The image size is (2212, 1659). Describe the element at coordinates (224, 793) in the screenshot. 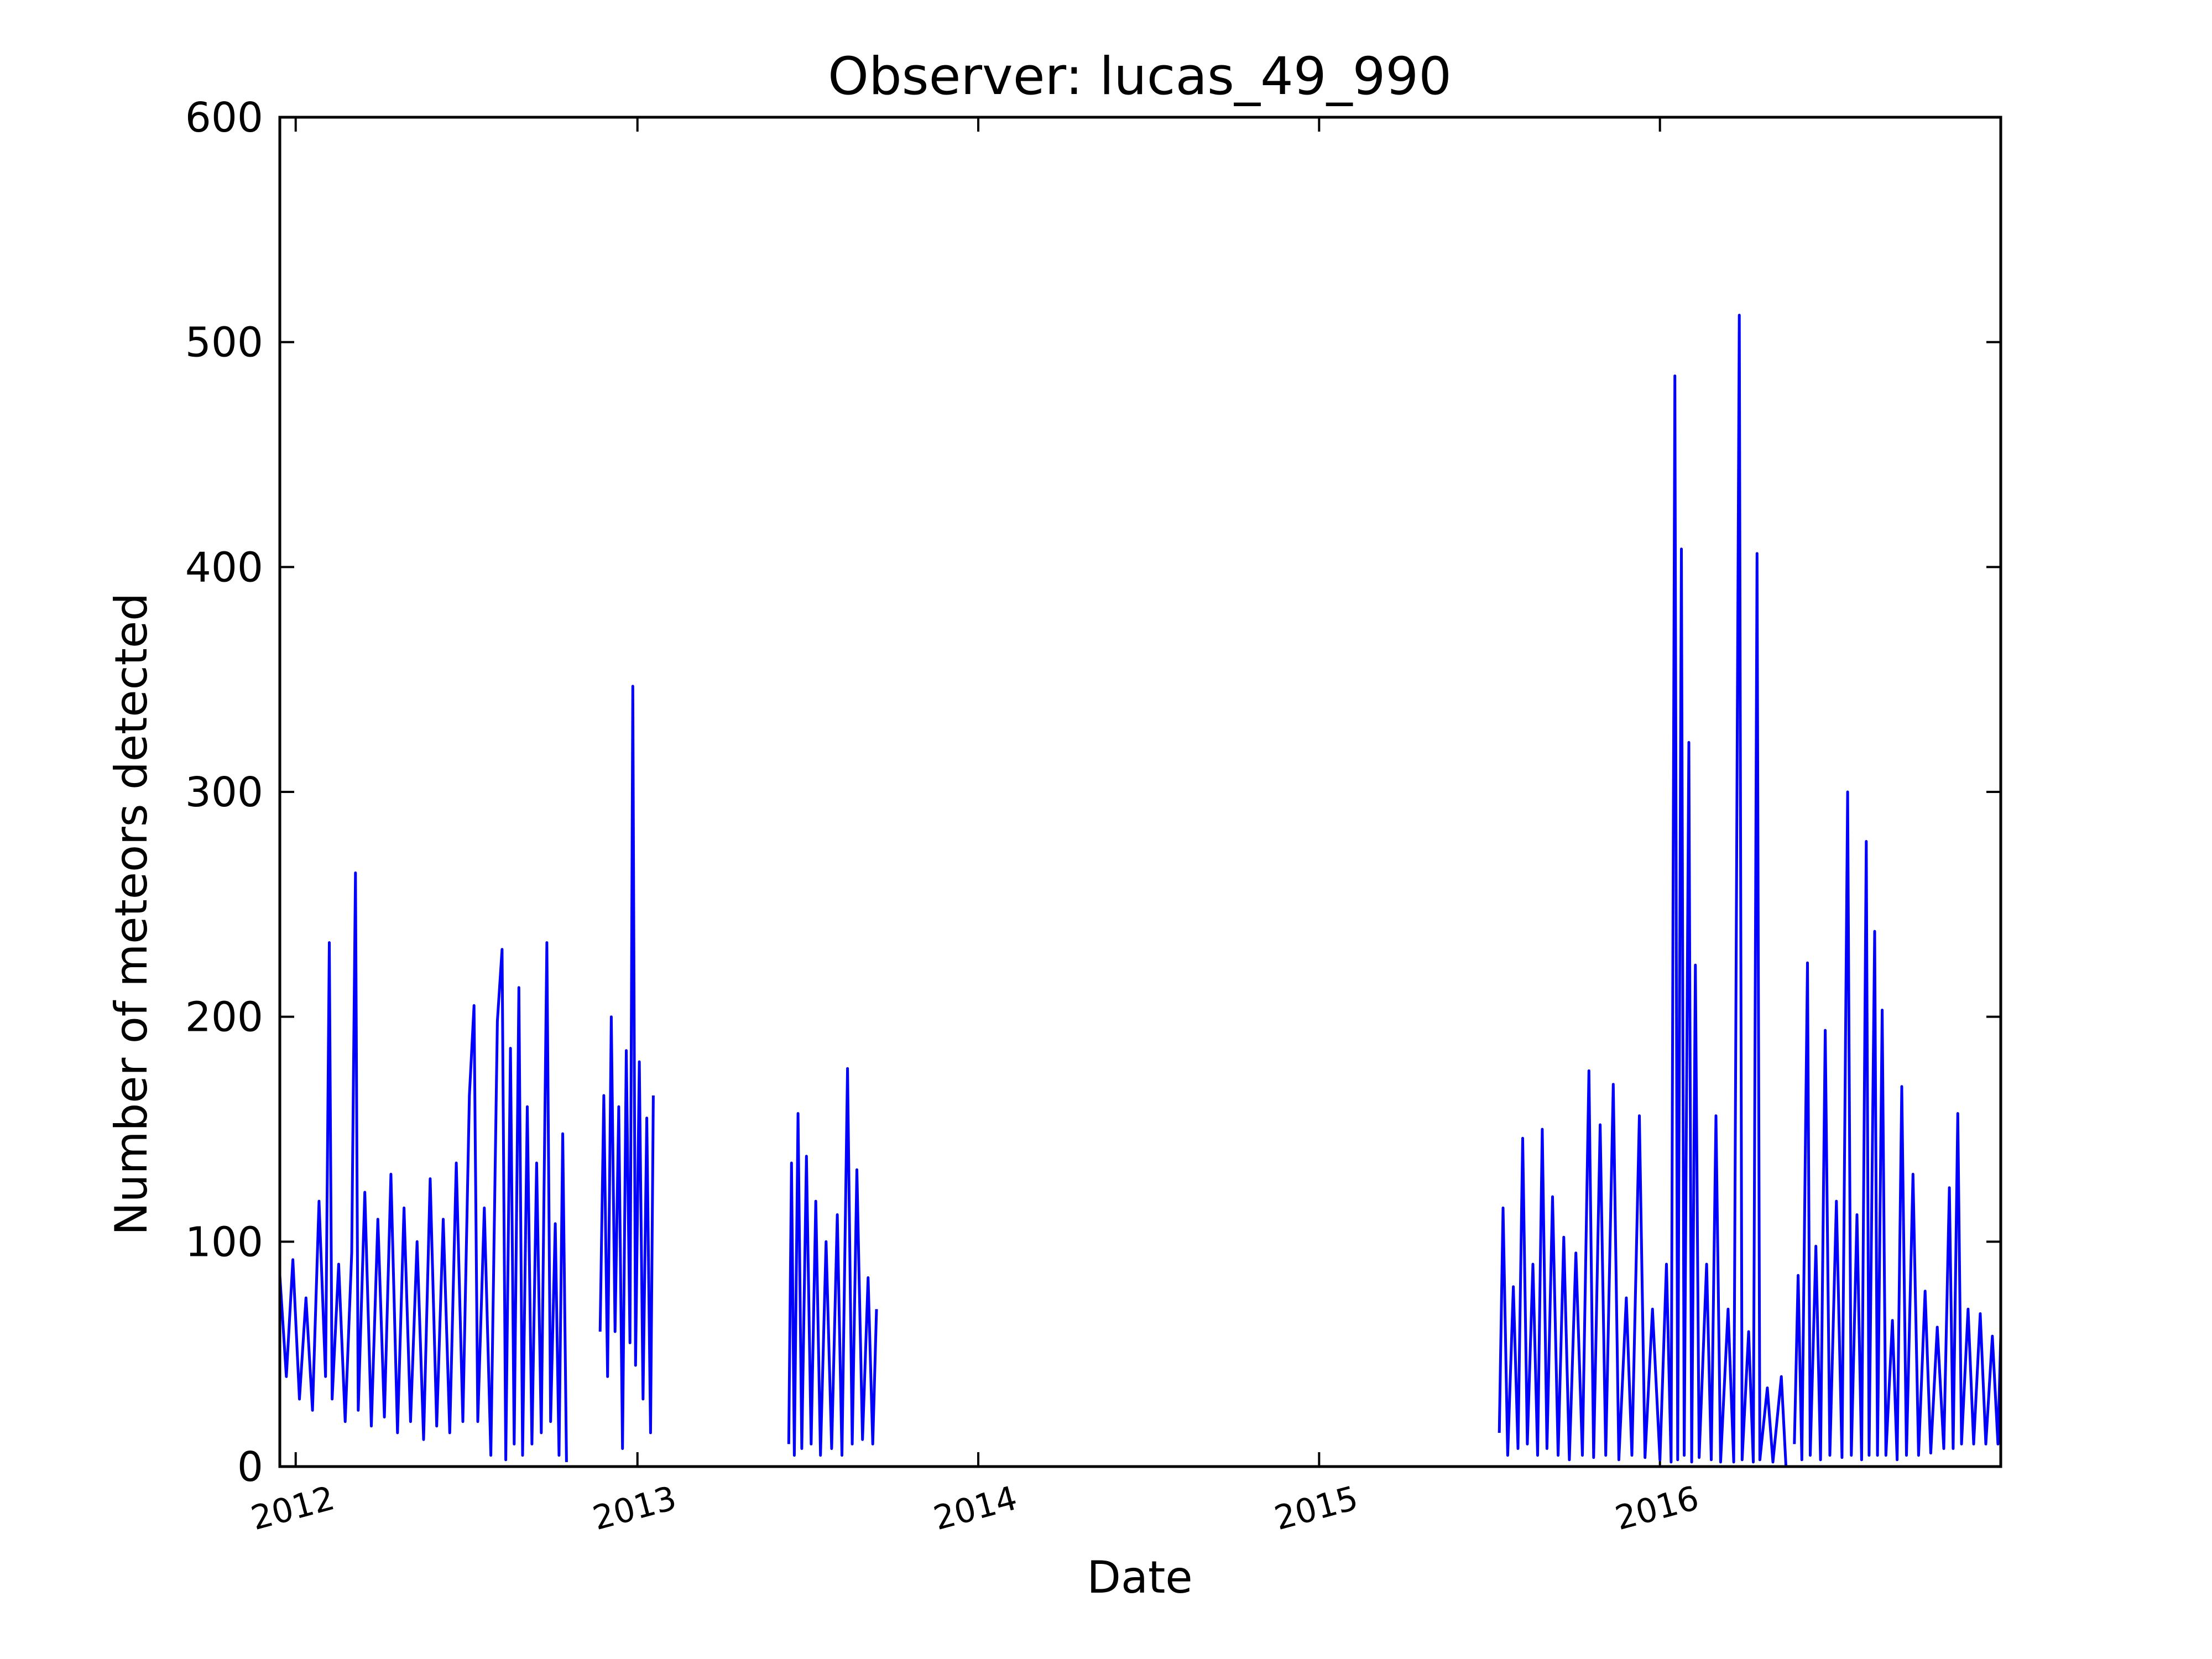

I see `y-tick-label: 300` at that location.